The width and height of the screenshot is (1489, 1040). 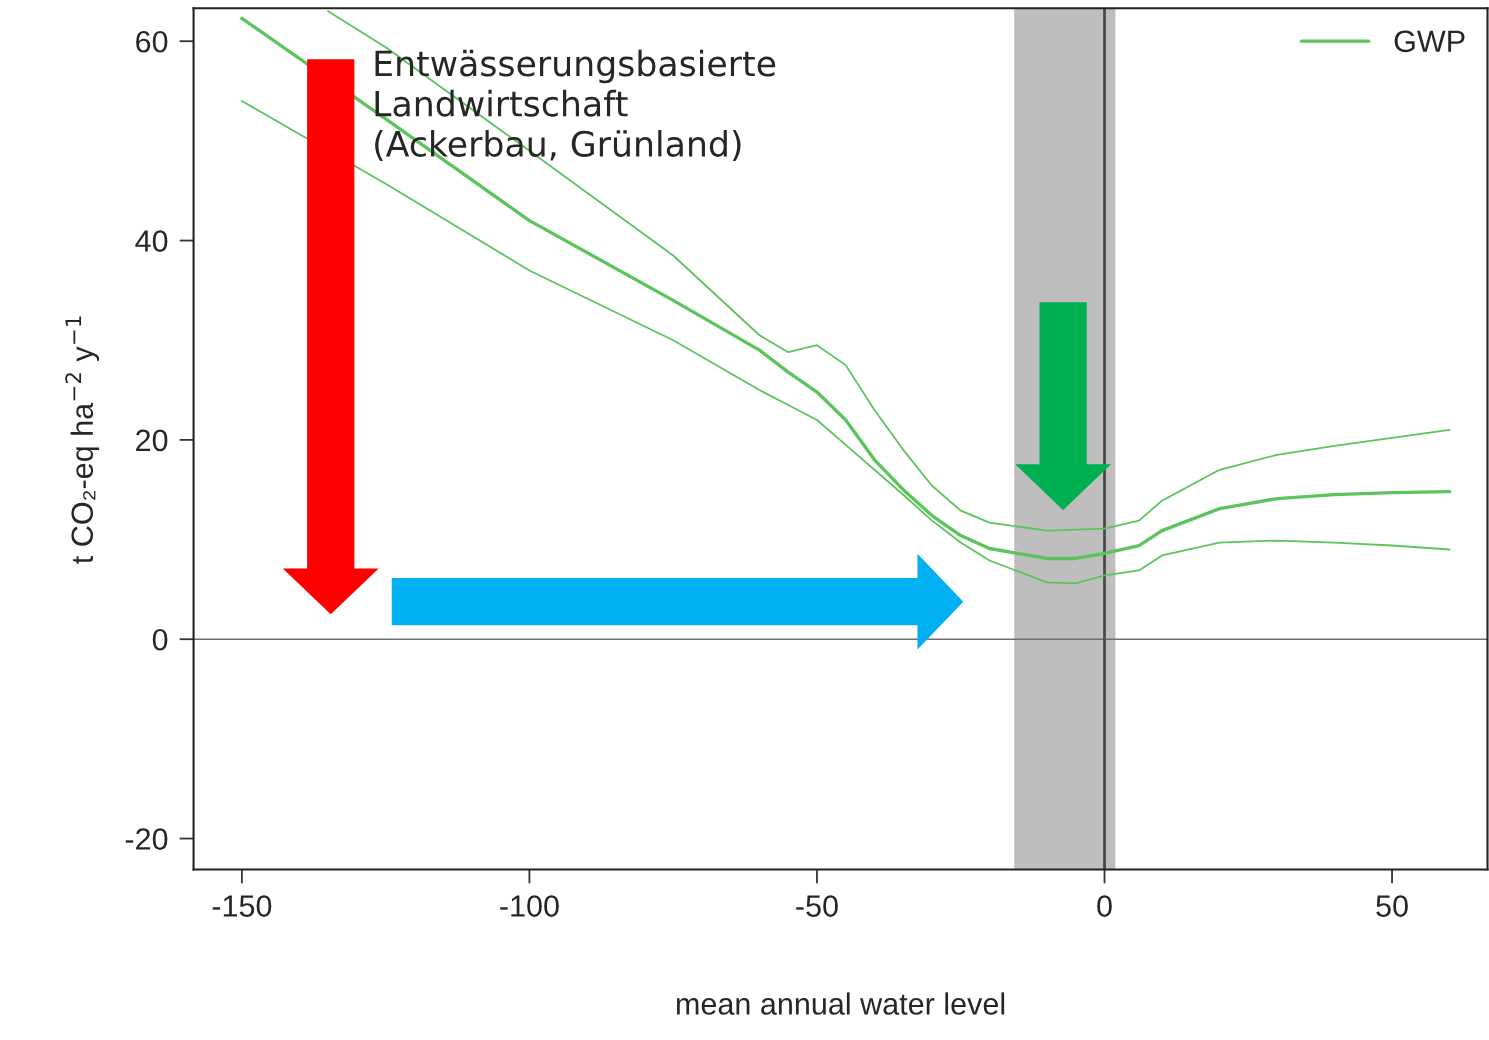 What do you see at coordinates (529, 906) in the screenshot?
I see `x-tick-label: -100` at bounding box center [529, 906].